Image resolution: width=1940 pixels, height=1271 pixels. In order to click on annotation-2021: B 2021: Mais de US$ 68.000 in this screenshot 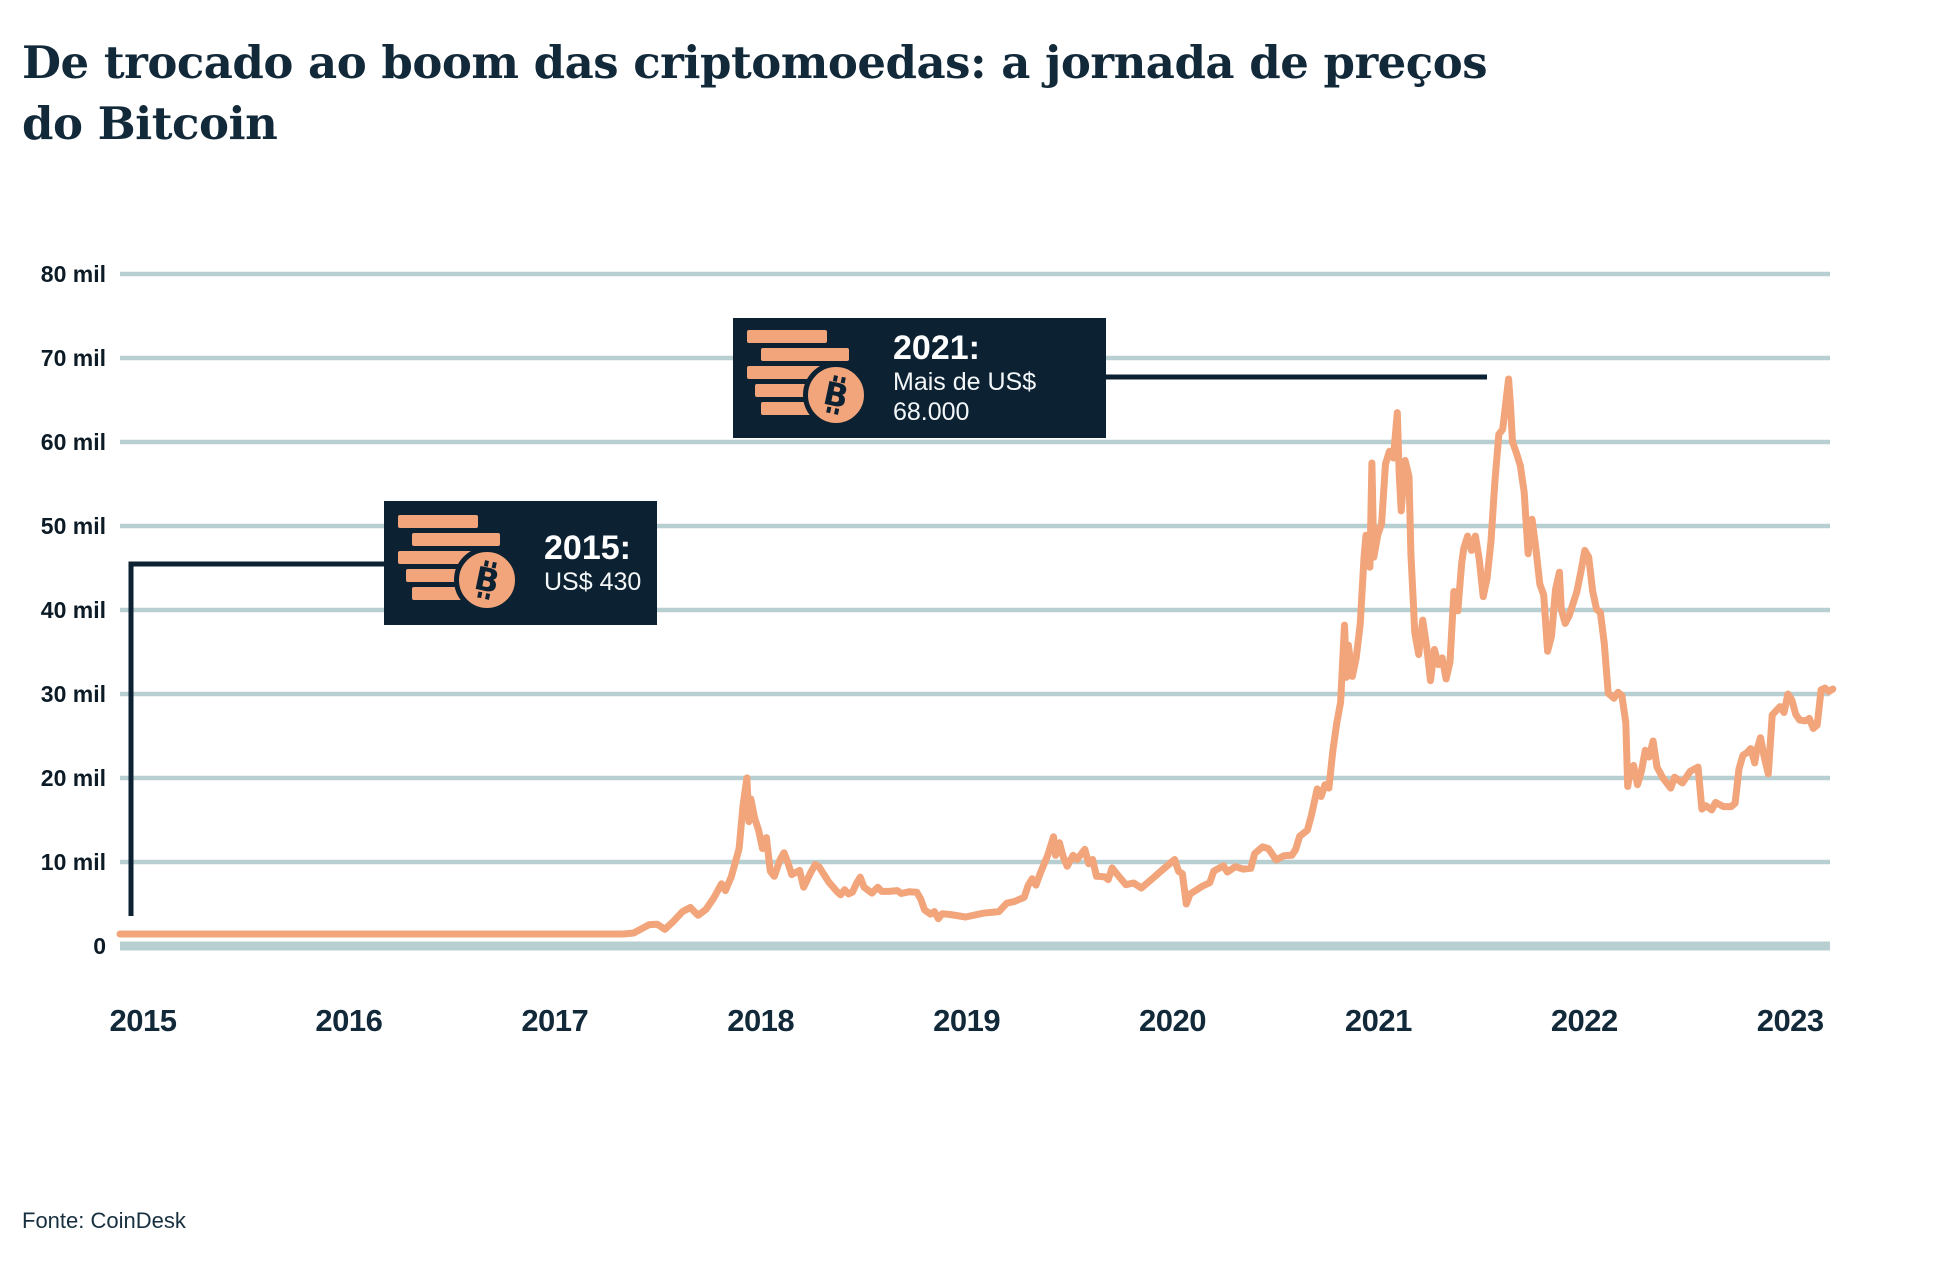, I will do `click(919, 378)`.